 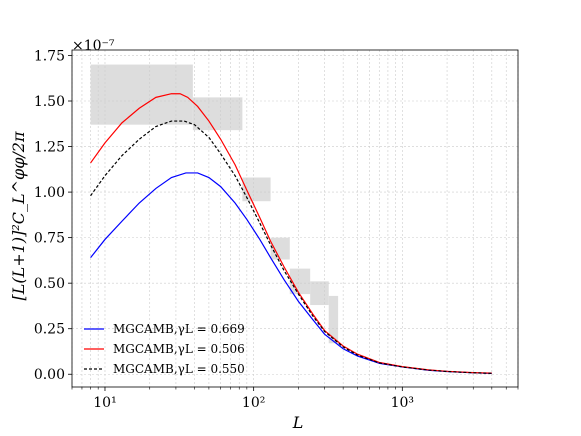 I want to click on legend-label-0506: MGCAMB,γL = 0.506, so click(x=179, y=349).